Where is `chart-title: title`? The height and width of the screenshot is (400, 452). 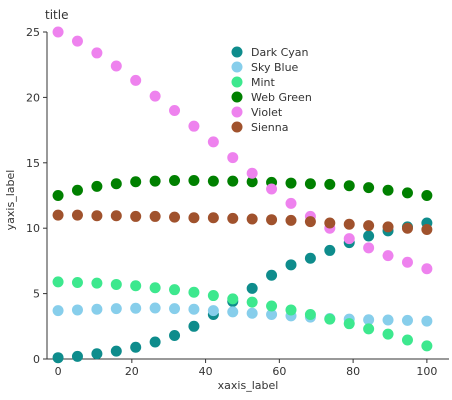 chart-title: title is located at coordinates (56, 15).